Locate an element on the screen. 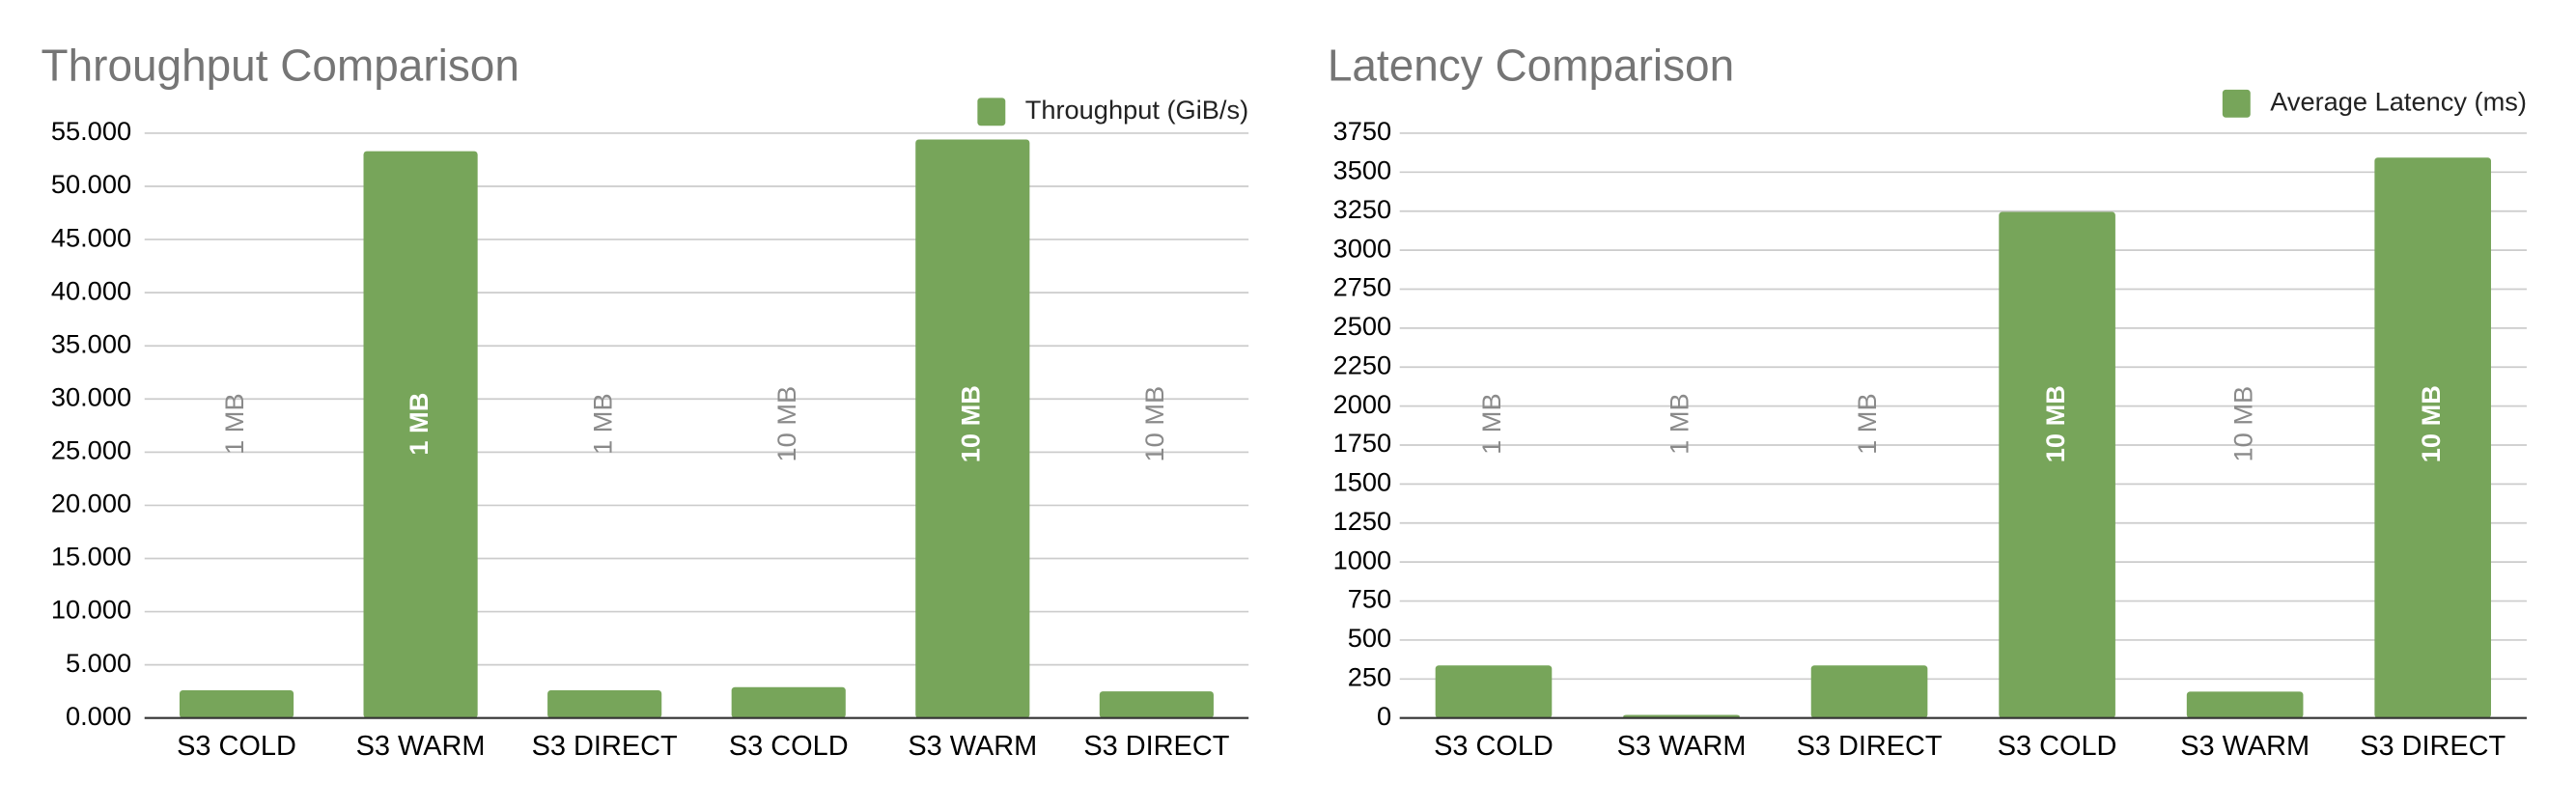  y-tick-label: 5.000 is located at coordinates (99, 663).